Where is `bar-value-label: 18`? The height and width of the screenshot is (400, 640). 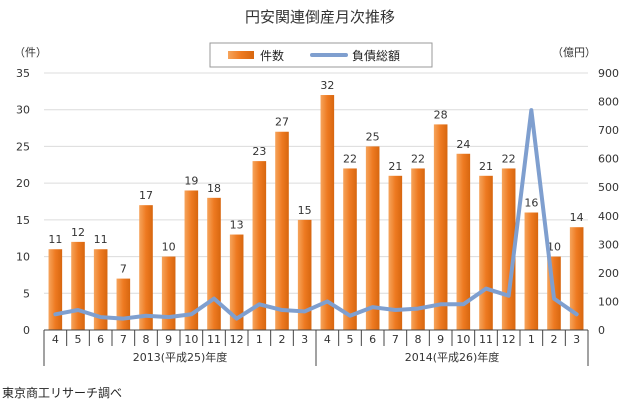 bar-value-label: 18 is located at coordinates (214, 188).